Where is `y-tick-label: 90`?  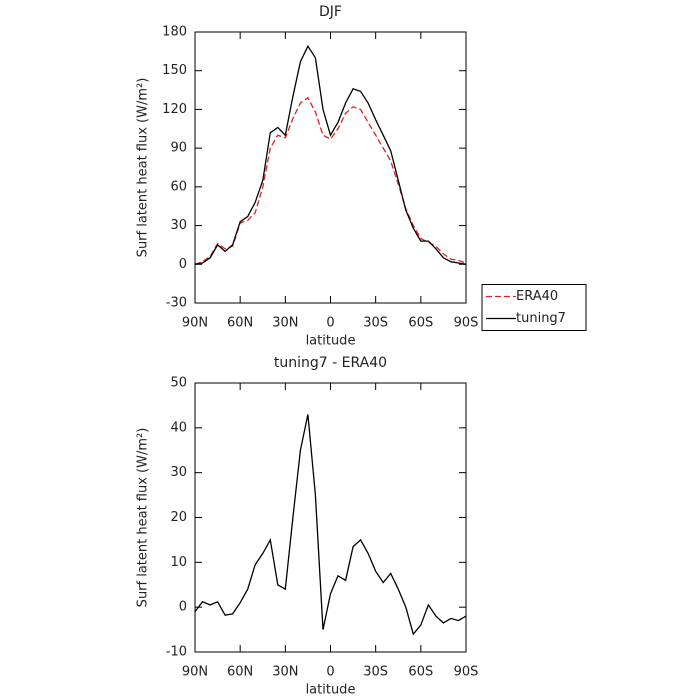
y-tick-label: 90 is located at coordinates (178, 148).